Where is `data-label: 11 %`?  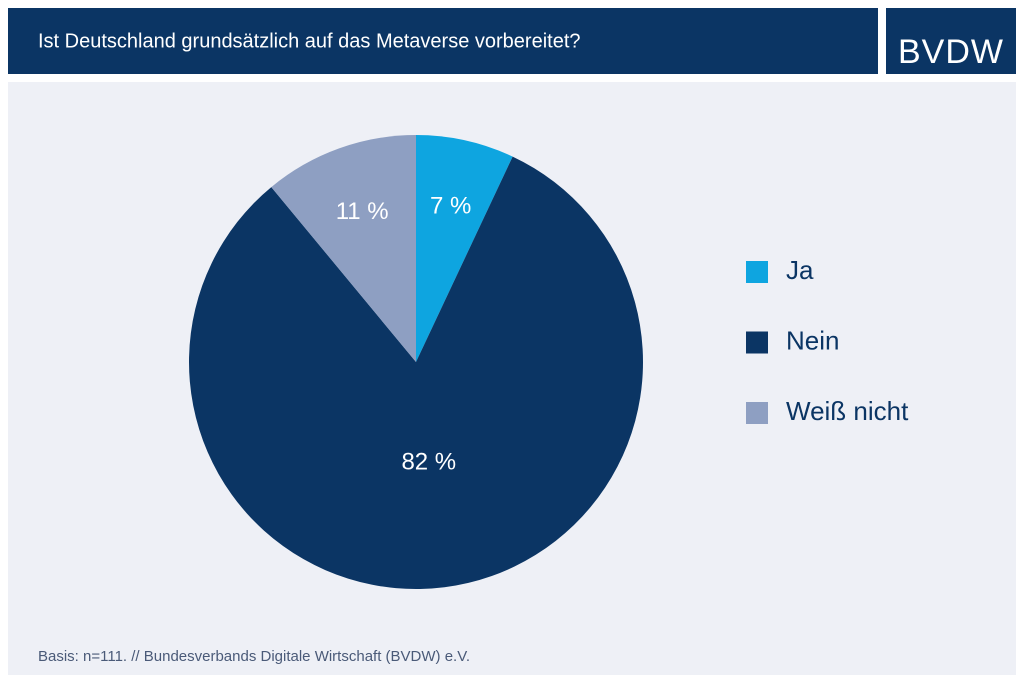 data-label: 11 % is located at coordinates (362, 211).